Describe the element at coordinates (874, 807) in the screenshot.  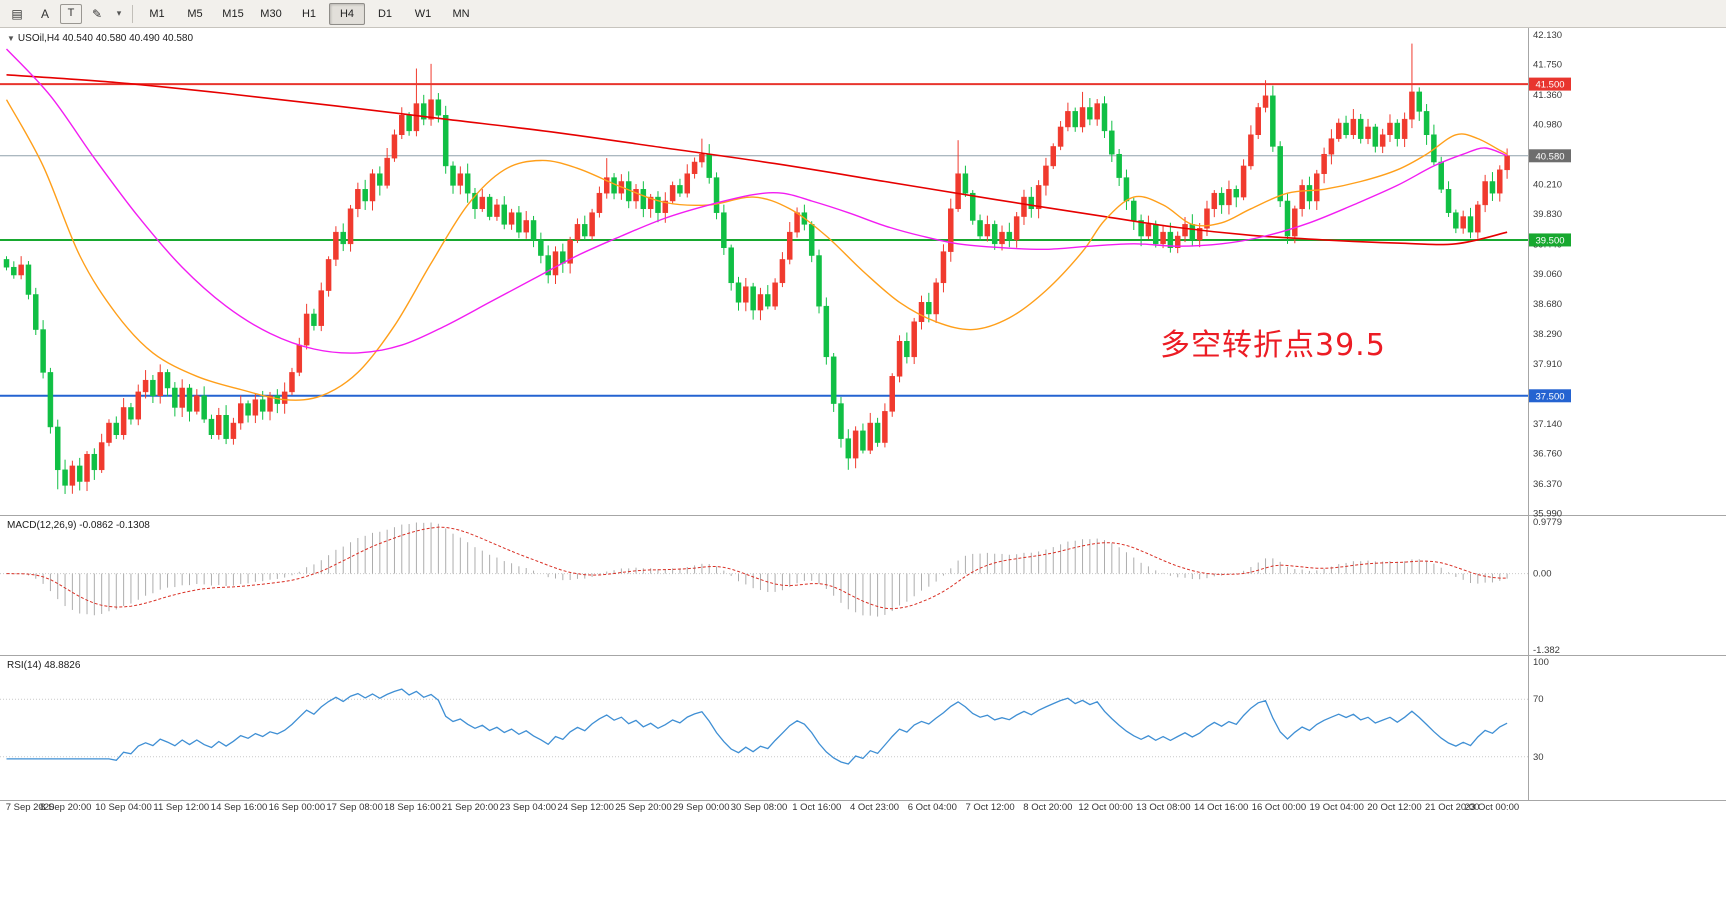
I see `time-axis-label: 4 Oct 23:00` at that location.